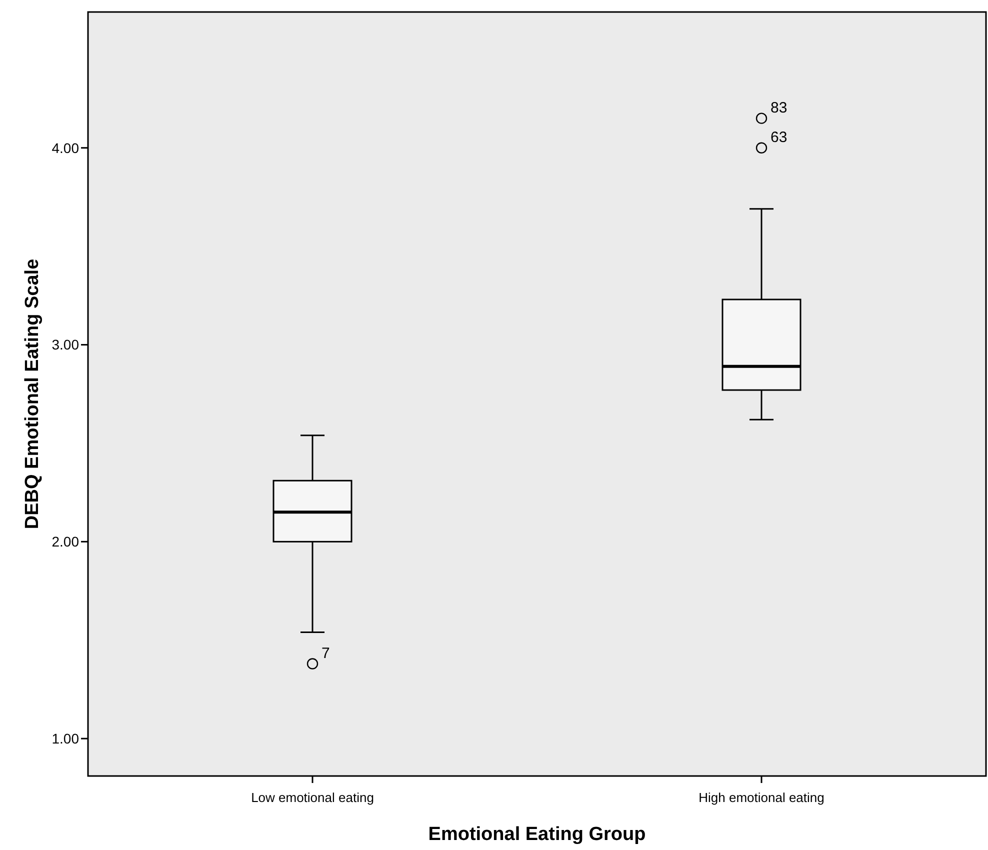 The width and height of the screenshot is (988, 850). Describe the element at coordinates (66, 344) in the screenshot. I see `y-tick-label: 3.00` at that location.